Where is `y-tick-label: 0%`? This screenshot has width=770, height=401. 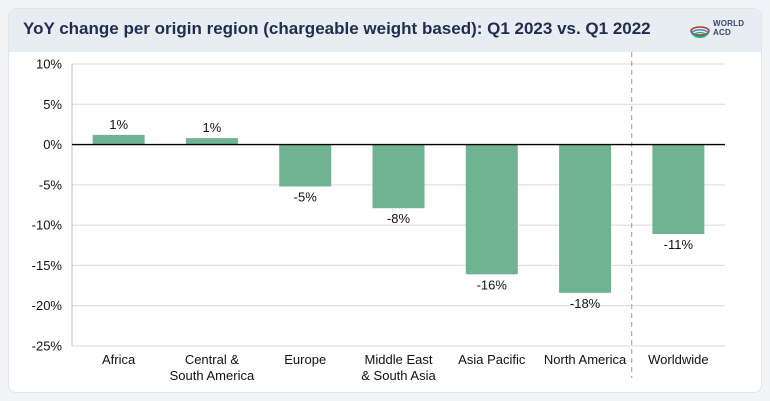 y-tick-label: 0% is located at coordinates (52, 144).